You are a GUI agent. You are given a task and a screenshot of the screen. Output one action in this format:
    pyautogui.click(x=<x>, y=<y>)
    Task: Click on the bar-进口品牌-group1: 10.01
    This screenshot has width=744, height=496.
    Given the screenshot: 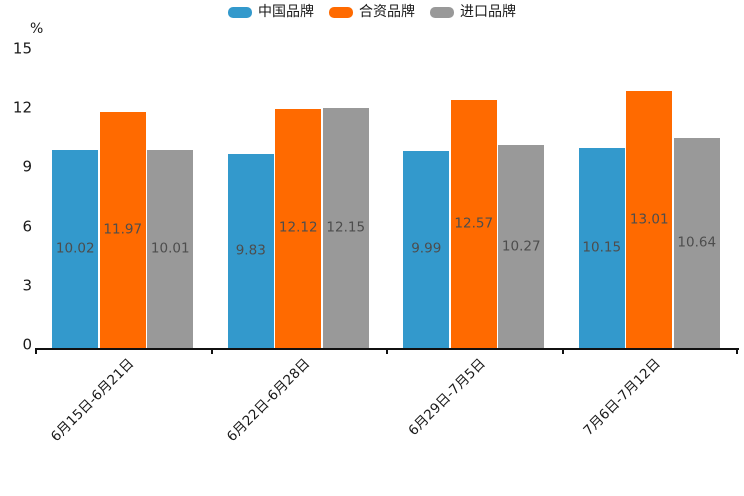 What is the action you would take?
    pyautogui.click(x=170, y=249)
    